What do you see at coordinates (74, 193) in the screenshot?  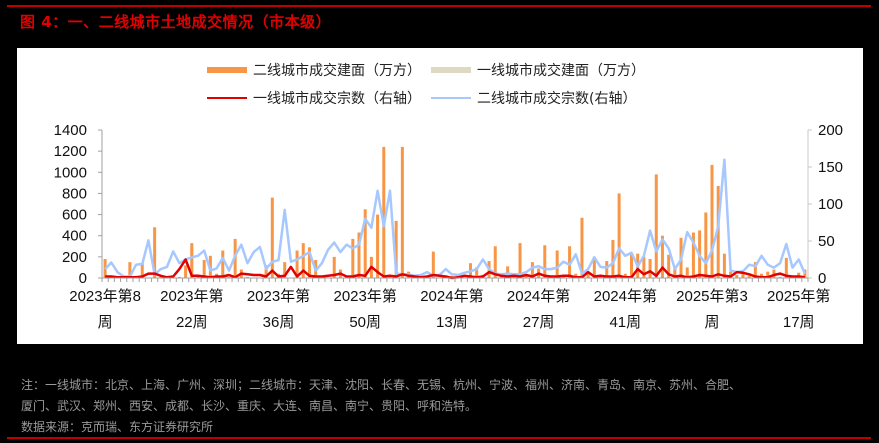 I see `svg-text: 800` at bounding box center [74, 193].